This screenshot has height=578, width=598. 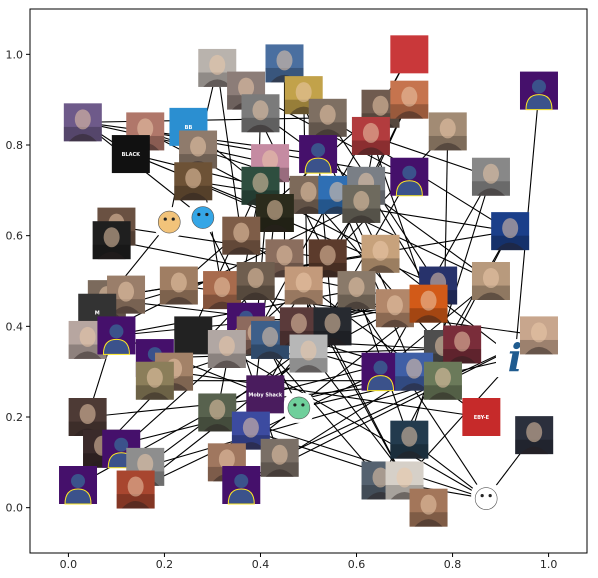 I want to click on graph-node-logo: EBY-E, so click(x=481, y=417).